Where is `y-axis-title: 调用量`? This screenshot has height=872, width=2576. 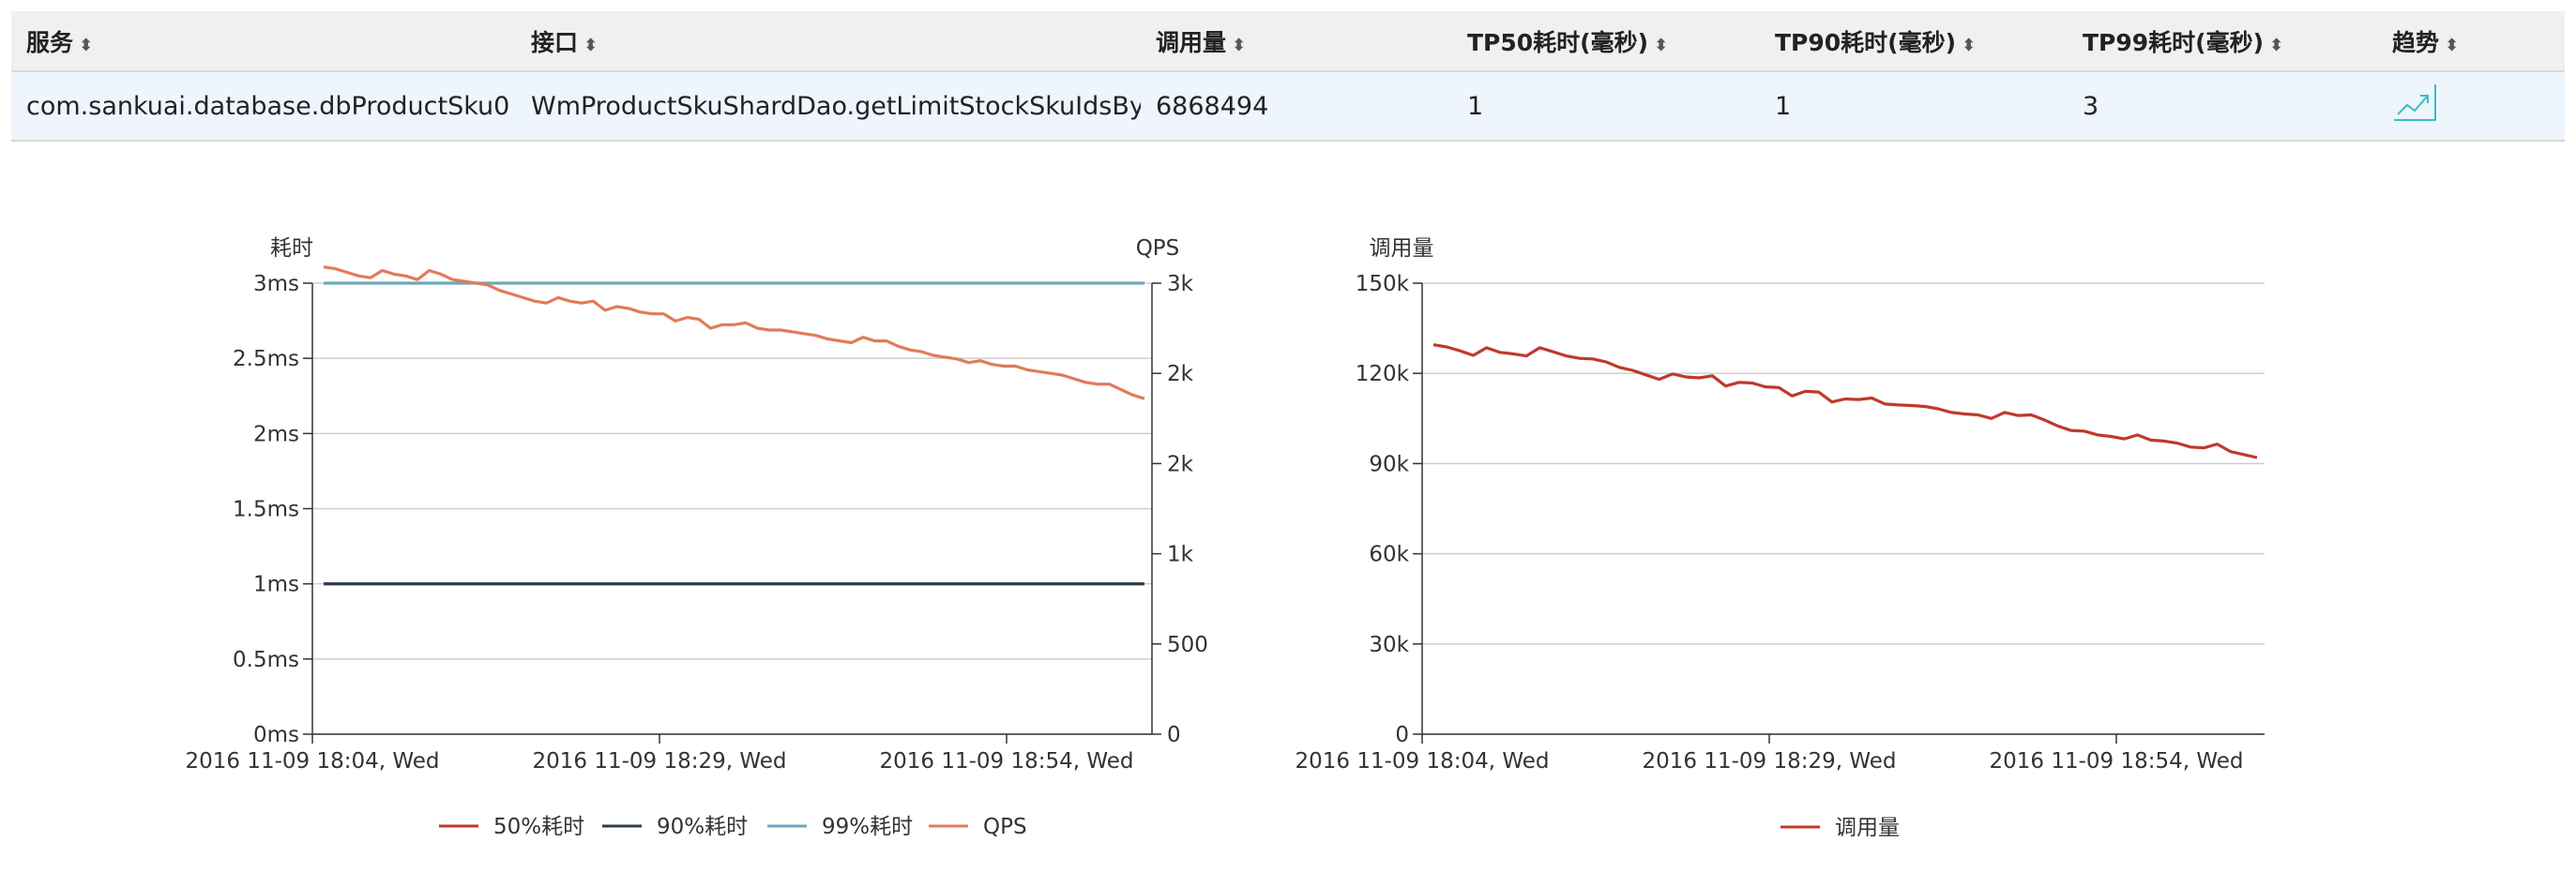 y-axis-title: 调用量 is located at coordinates (1402, 248).